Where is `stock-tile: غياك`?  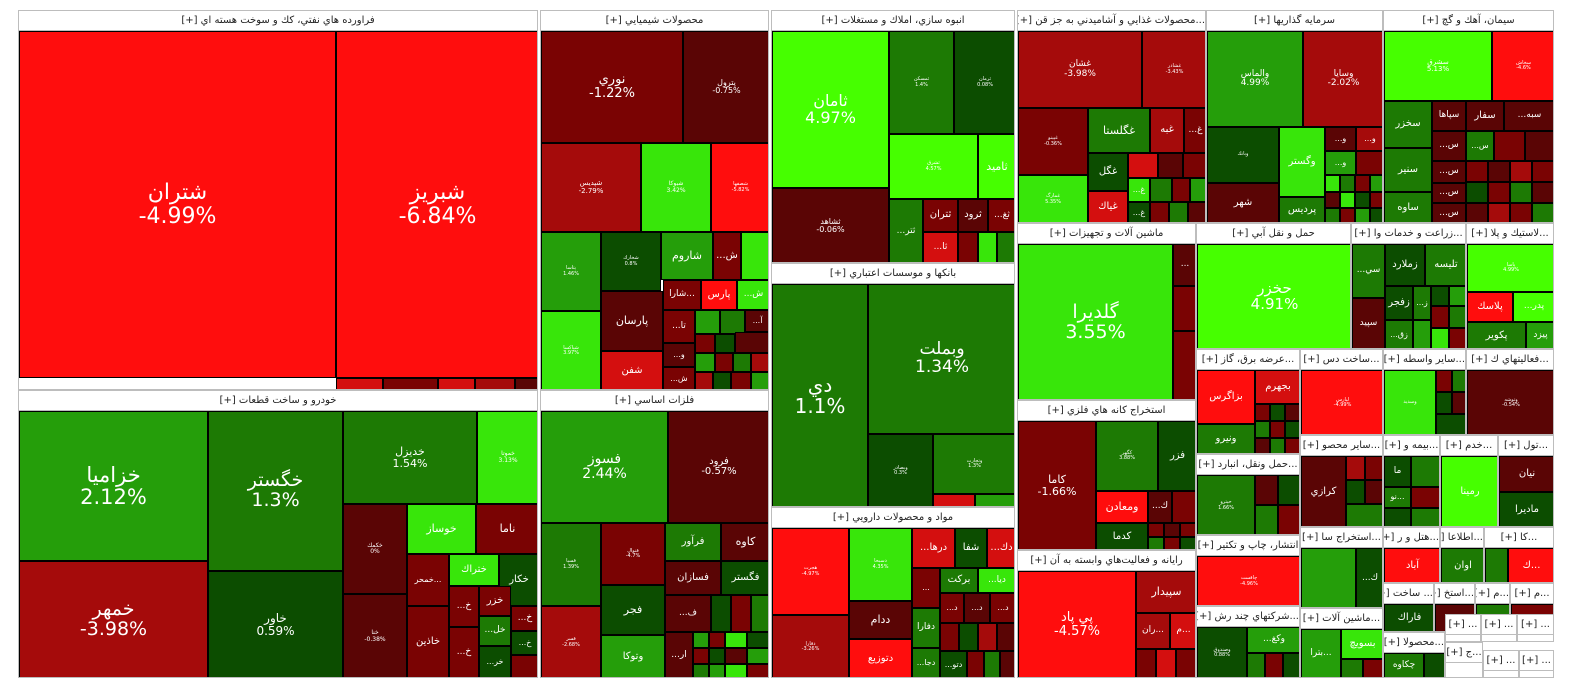
stock-tile: غياك is located at coordinates (1108, 206).